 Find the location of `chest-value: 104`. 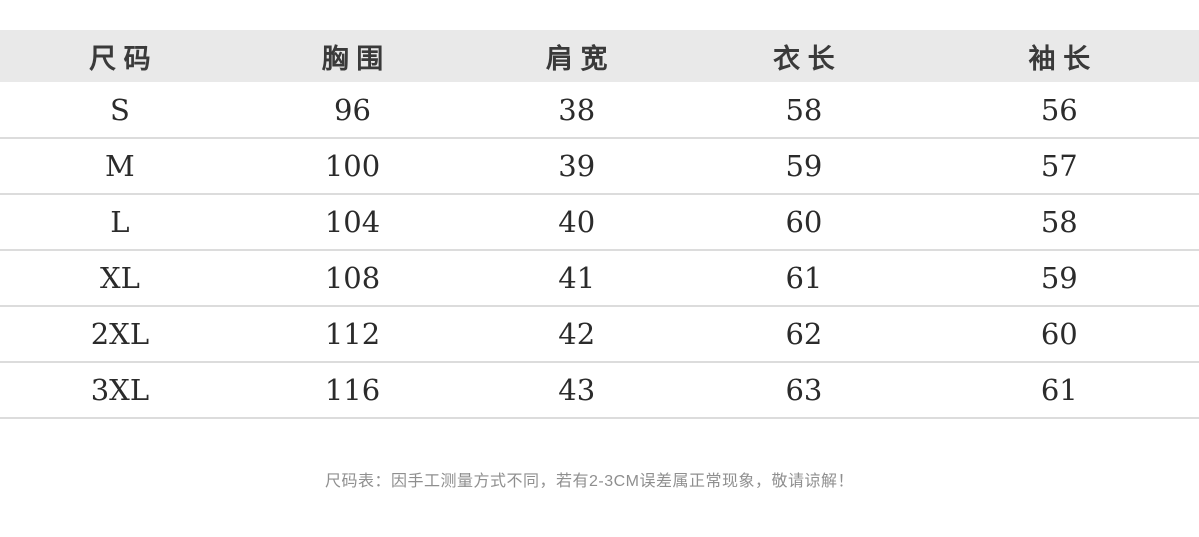

chest-value: 104 is located at coordinates (352, 222).